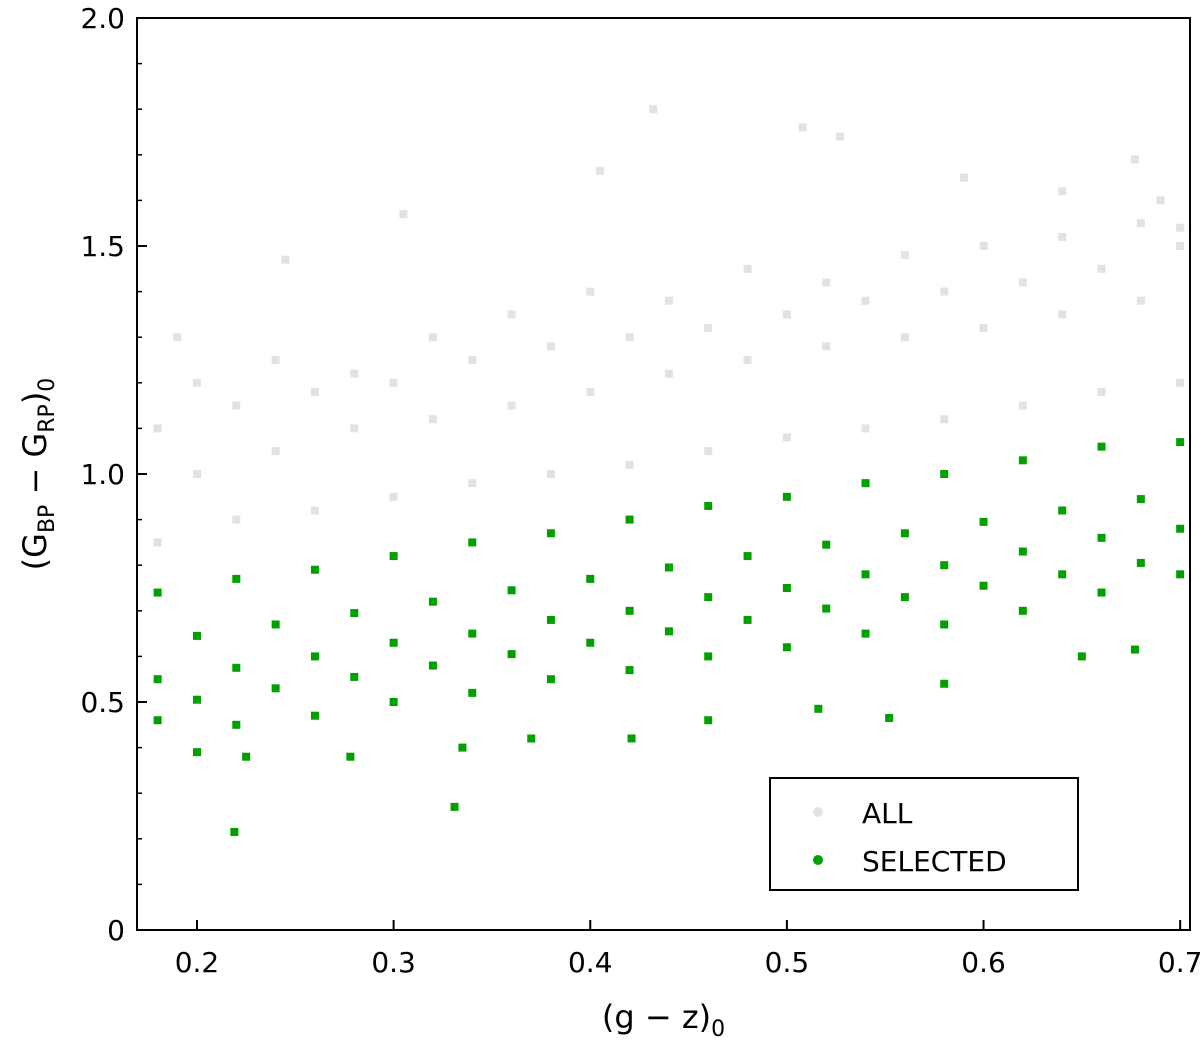 The width and height of the screenshot is (1200, 1044). Describe the element at coordinates (887, 813) in the screenshot. I see `legend-label: ALL` at that location.